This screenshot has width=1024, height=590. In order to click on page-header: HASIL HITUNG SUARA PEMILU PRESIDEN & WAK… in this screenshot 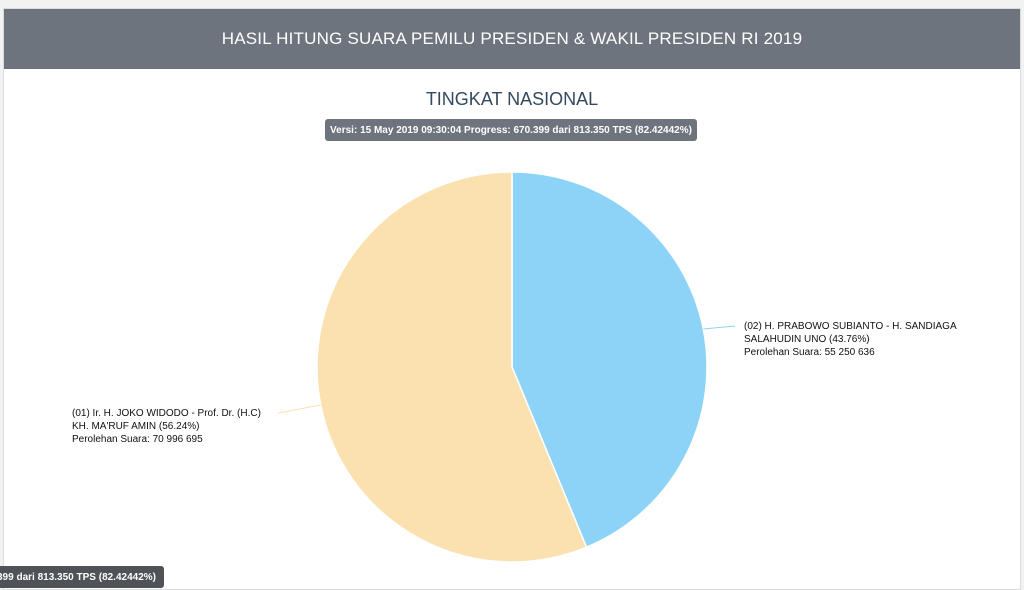, I will do `click(512, 39)`.